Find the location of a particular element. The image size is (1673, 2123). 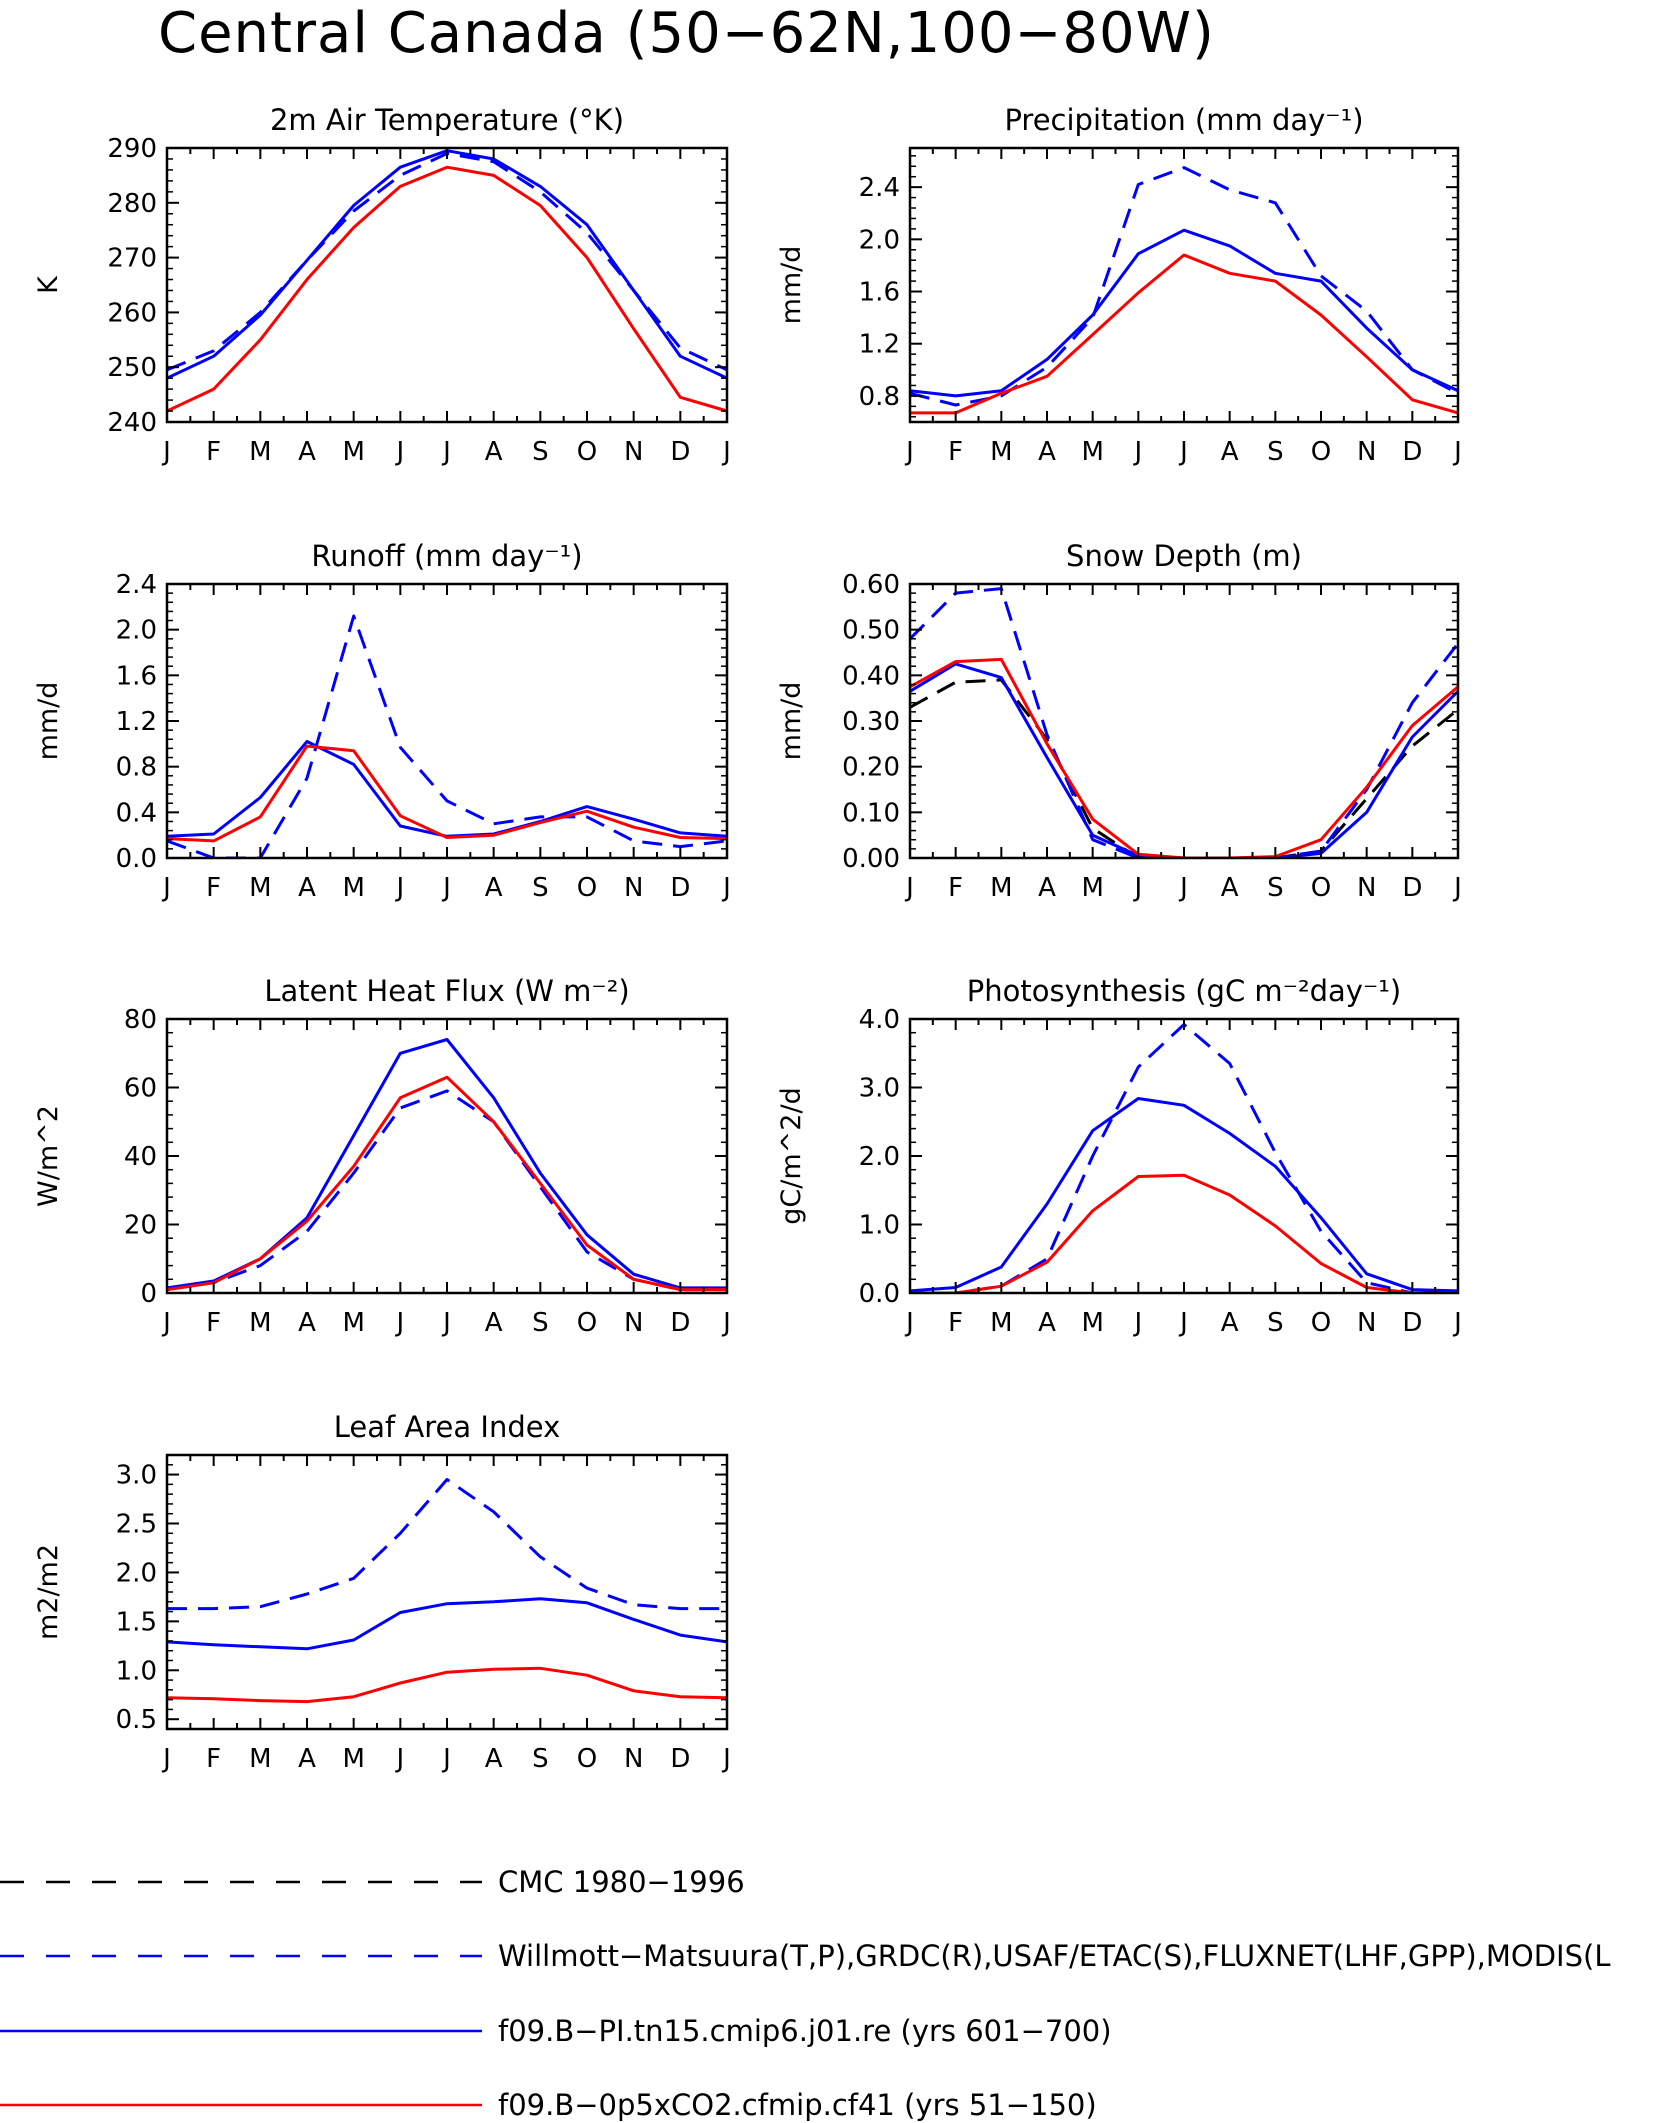

y-axis-label: m2/m2 is located at coordinates (48, 1592).